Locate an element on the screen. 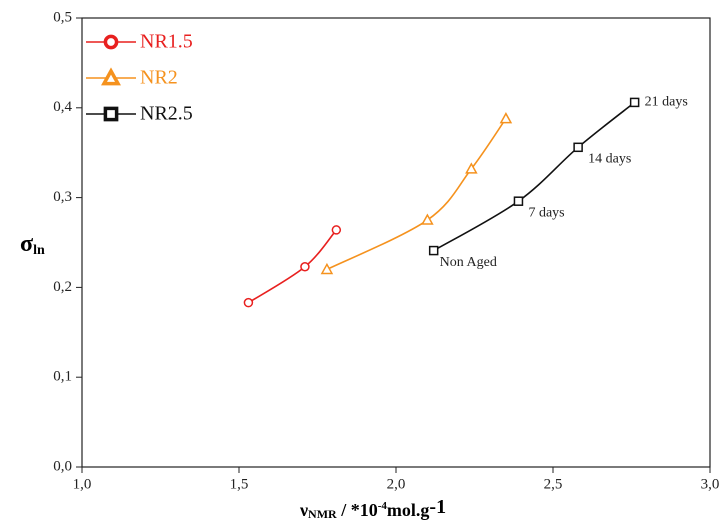 The height and width of the screenshot is (530, 725). y-label-symbol: σ is located at coordinates (26, 244).